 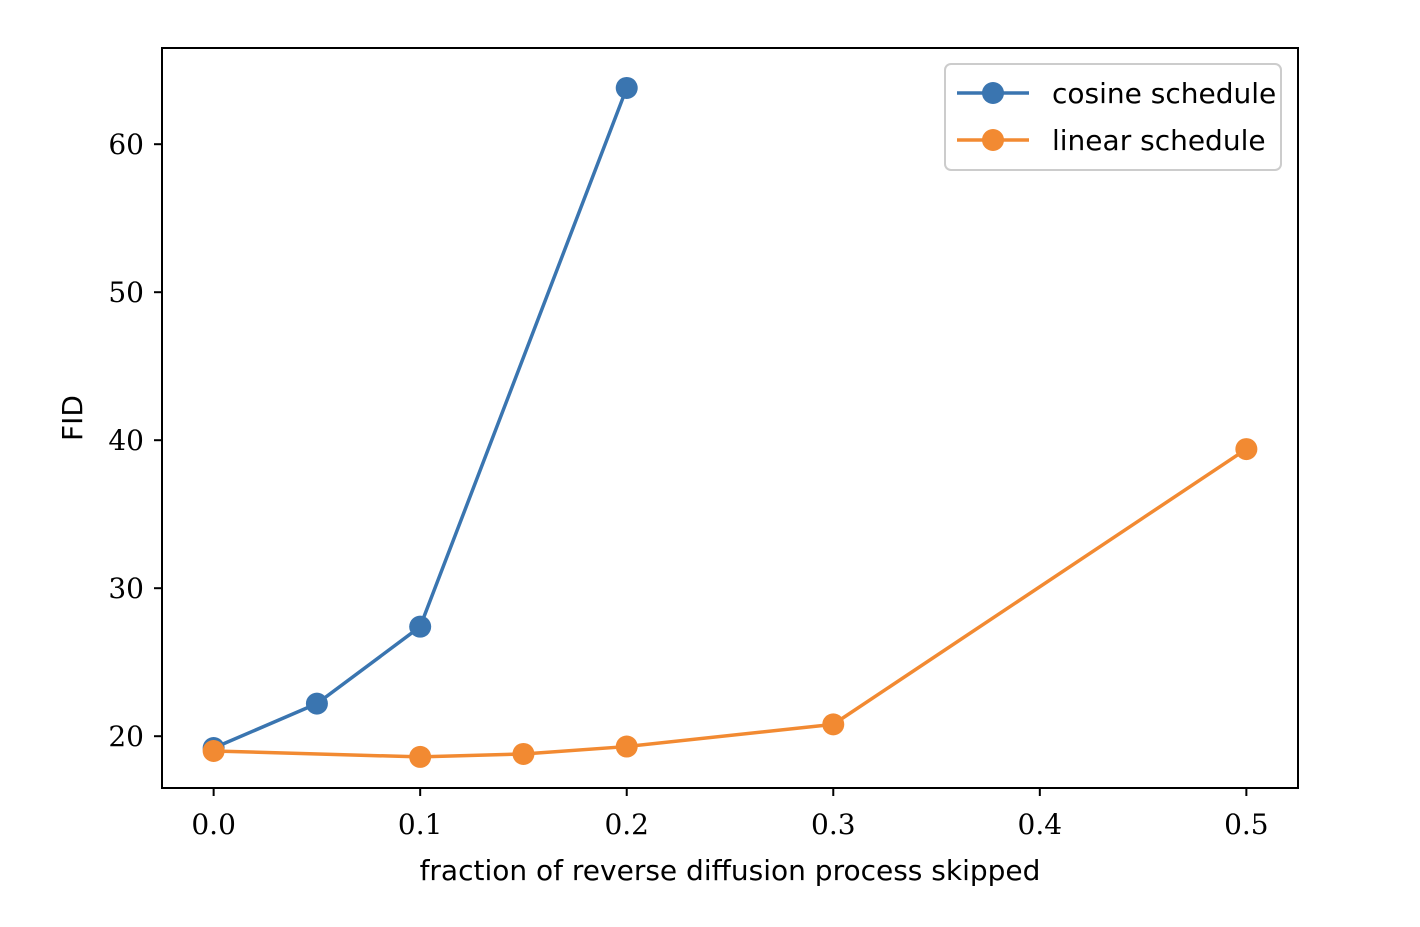 What do you see at coordinates (420, 824) in the screenshot?
I see `x-tick-label: 0.1` at bounding box center [420, 824].